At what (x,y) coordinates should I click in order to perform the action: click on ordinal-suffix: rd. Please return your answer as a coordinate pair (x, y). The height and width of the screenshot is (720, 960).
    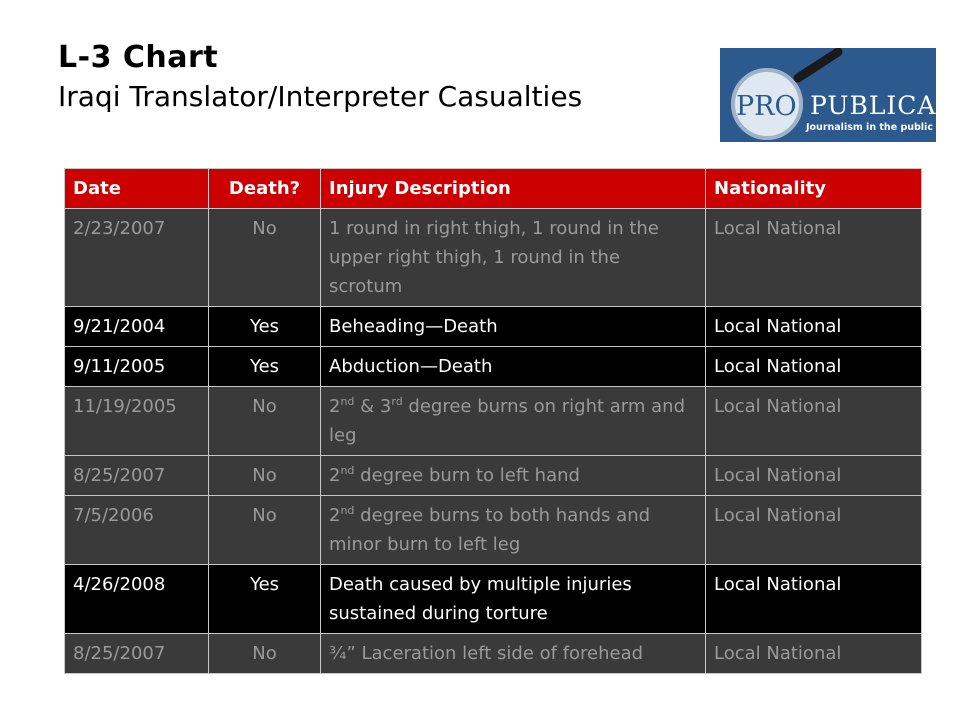
    Looking at the image, I should click on (397, 401).